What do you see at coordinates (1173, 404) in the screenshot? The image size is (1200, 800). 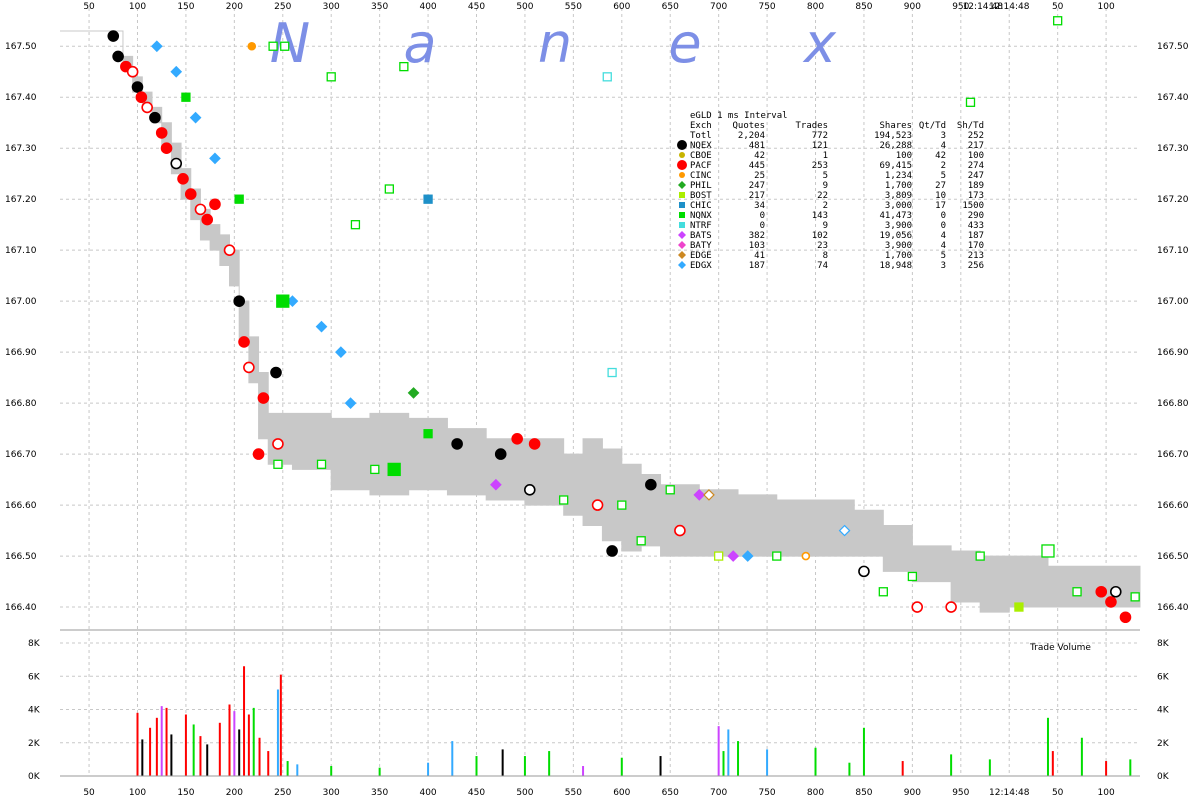 I see `price-tick-label-right: 166.80` at bounding box center [1173, 404].